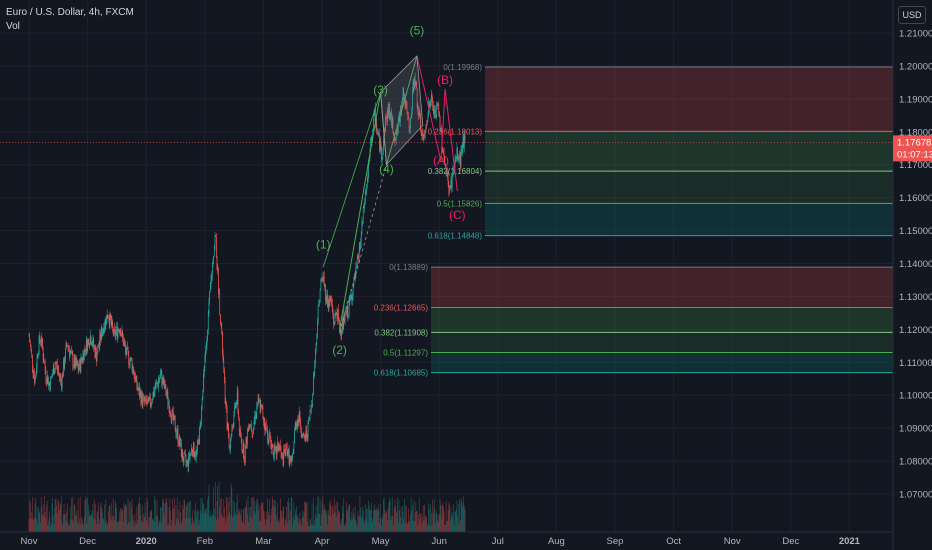  Describe the element at coordinates (386, 169) in the screenshot. I see `wave-label: (4)` at that location.